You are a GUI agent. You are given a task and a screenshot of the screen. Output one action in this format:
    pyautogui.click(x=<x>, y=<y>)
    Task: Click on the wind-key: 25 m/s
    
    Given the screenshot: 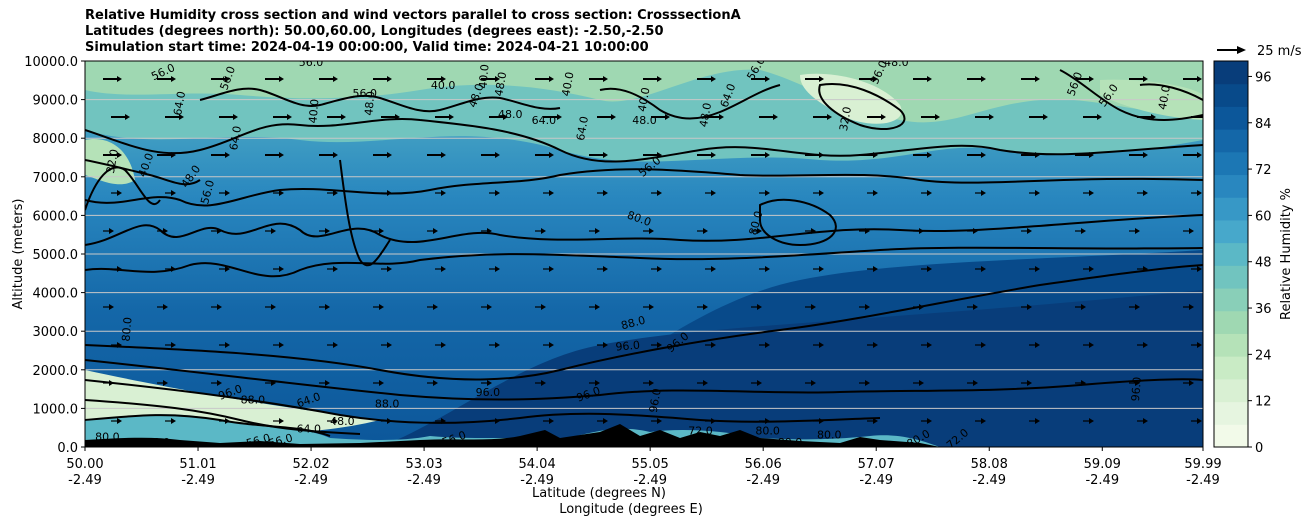 What is the action you would take?
    pyautogui.click(x=1259, y=51)
    